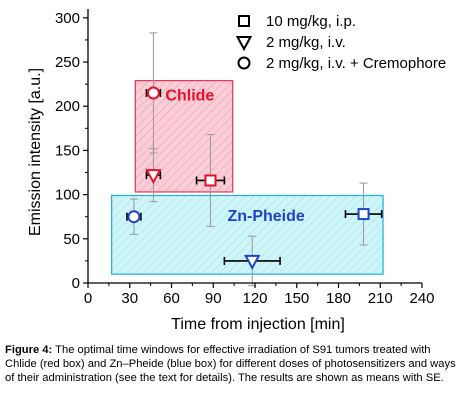 This screenshot has height=401, width=463. What do you see at coordinates (213, 298) in the screenshot?
I see `x-tick-label: 90` at bounding box center [213, 298].